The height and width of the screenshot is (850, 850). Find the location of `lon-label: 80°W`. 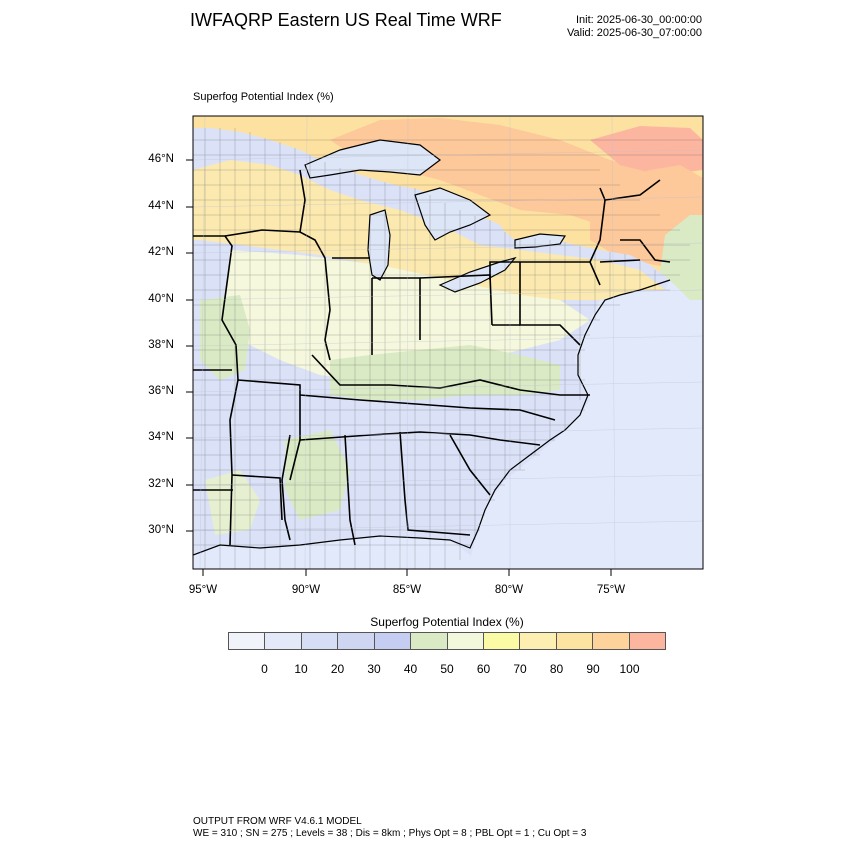

lon-label: 80°W is located at coordinates (509, 590).